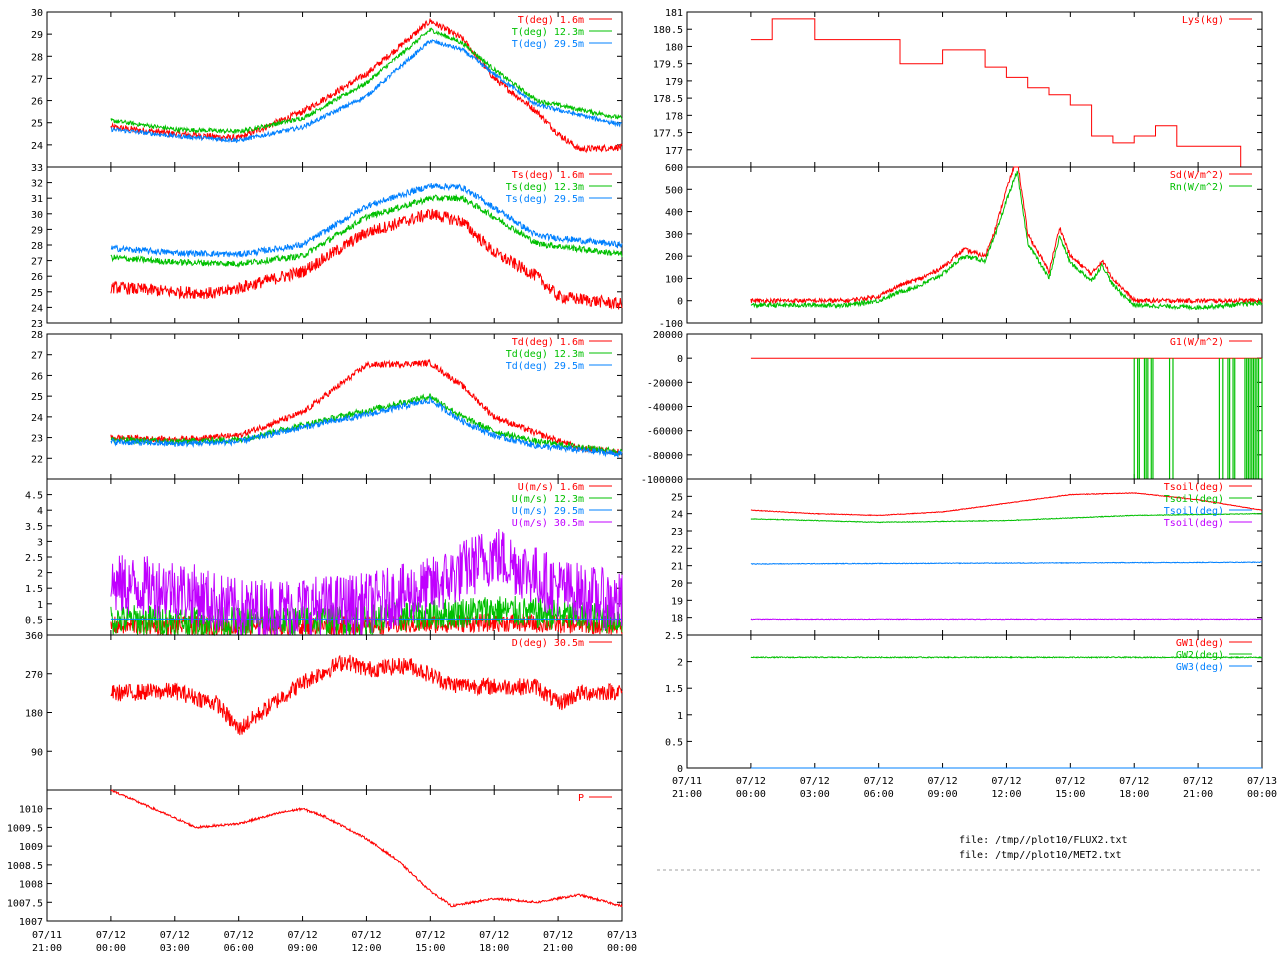  What do you see at coordinates (671, 324) in the screenshot?
I see `y-tick-label: -100` at bounding box center [671, 324].